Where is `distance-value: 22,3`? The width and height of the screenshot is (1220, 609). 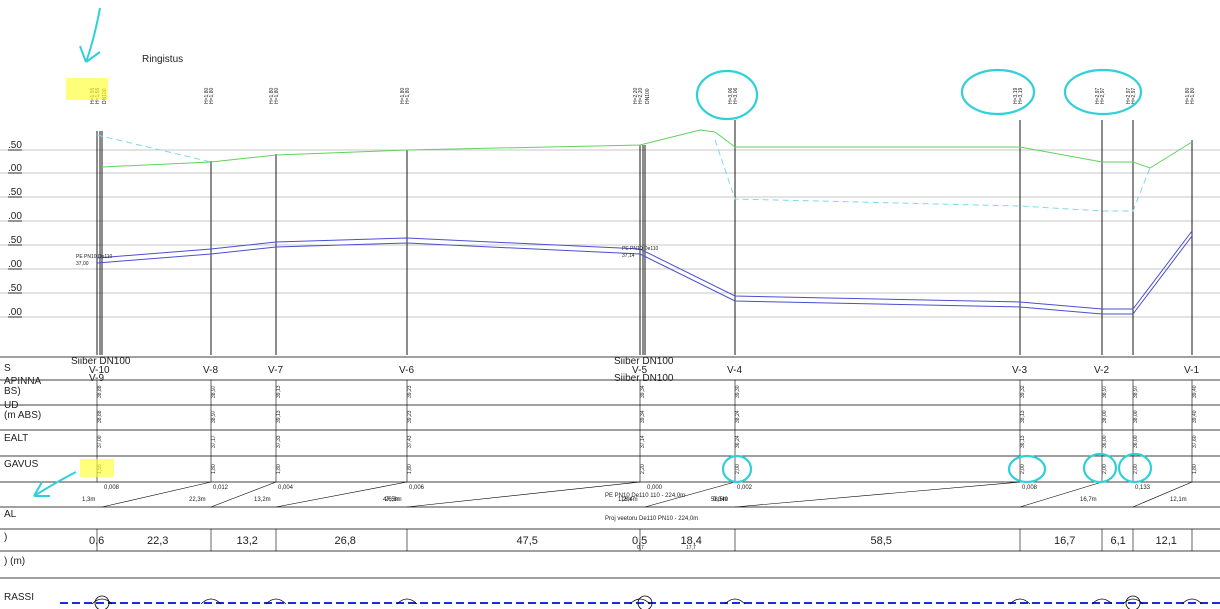
distance-value: 22,3 is located at coordinates (157, 541).